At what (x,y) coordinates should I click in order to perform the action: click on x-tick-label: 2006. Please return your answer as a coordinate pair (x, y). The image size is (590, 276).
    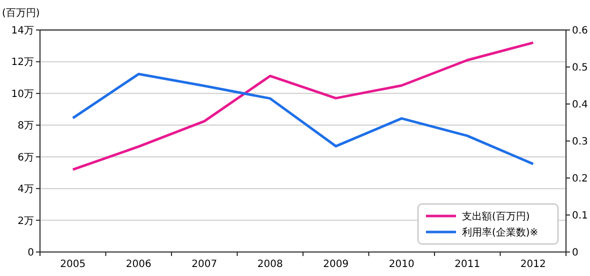
    Looking at the image, I should click on (139, 264).